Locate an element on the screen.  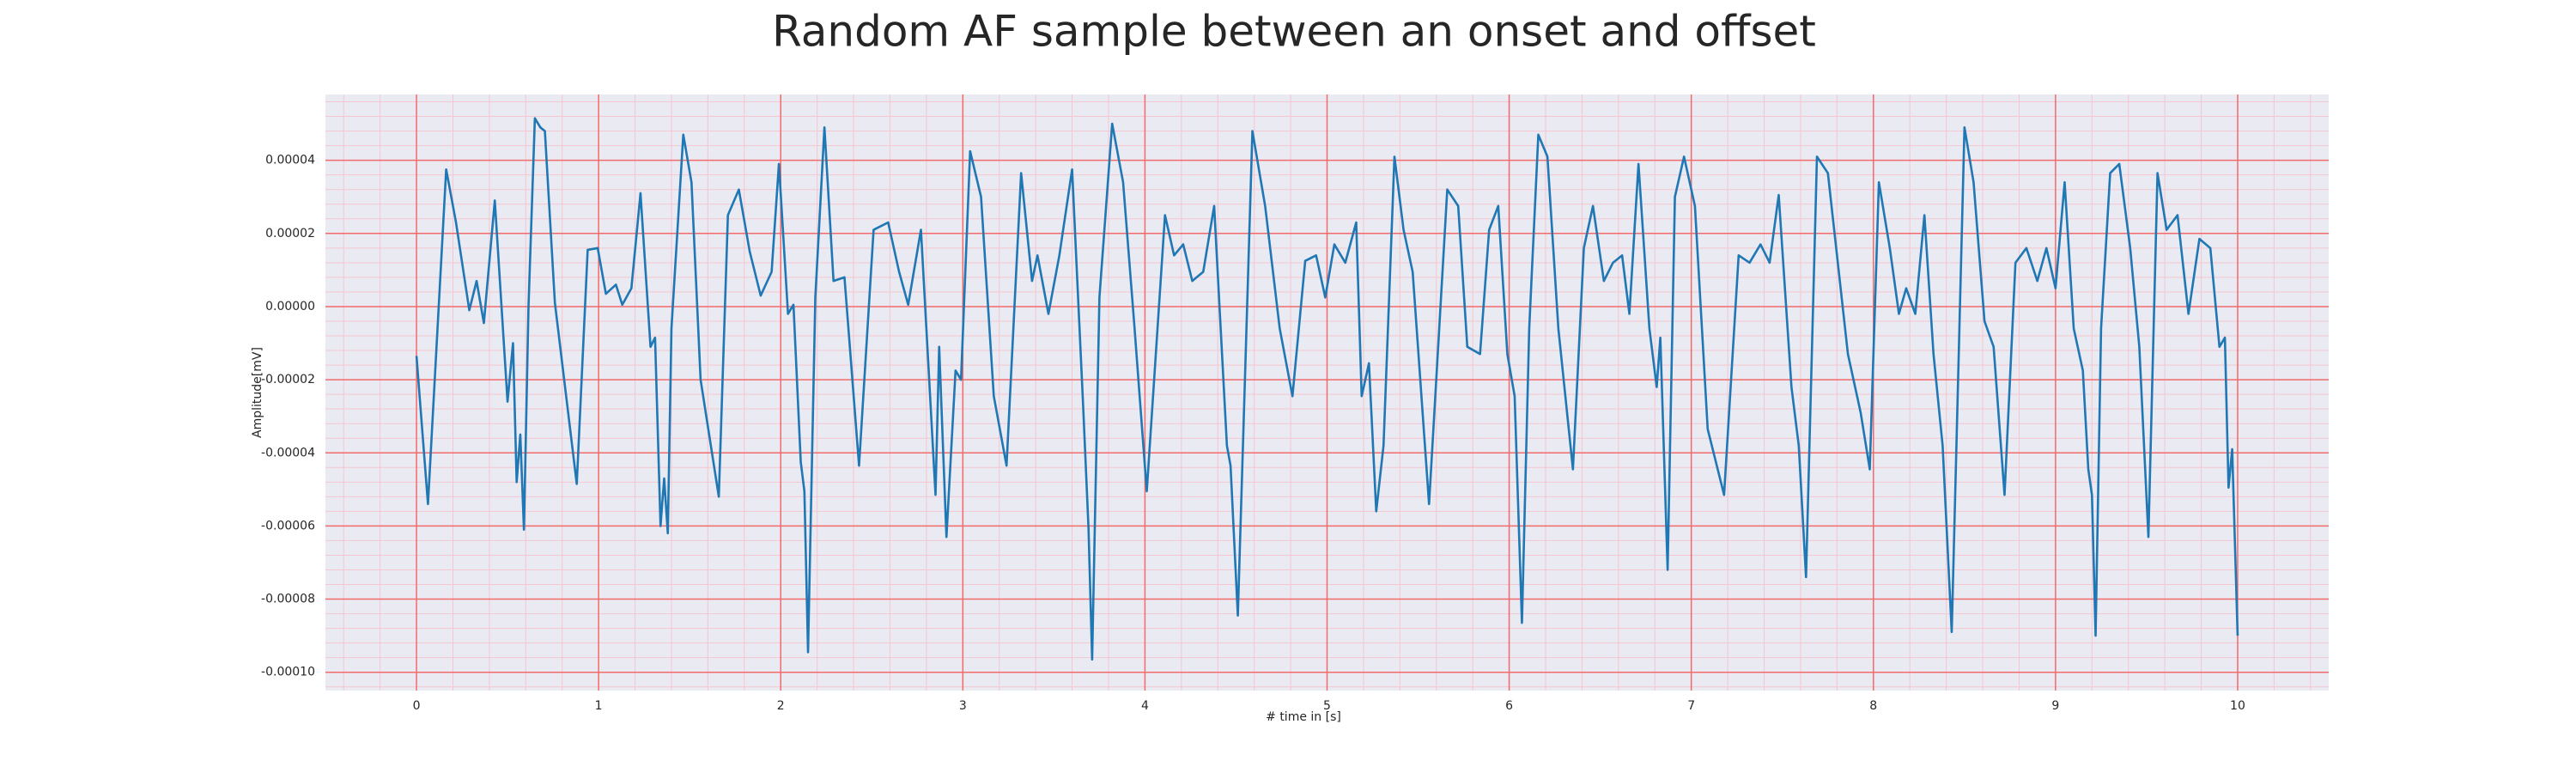
y-tick-label: 0.00002 is located at coordinates (290, 233).